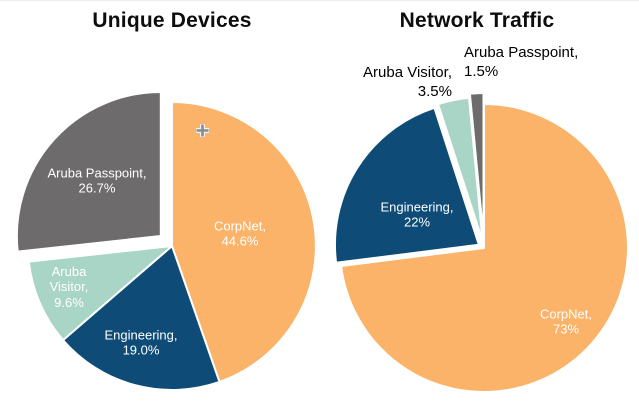 The height and width of the screenshot is (411, 639). Describe the element at coordinates (477, 20) in the screenshot. I see `chart-title-network-traffic: Network Traffic` at that location.